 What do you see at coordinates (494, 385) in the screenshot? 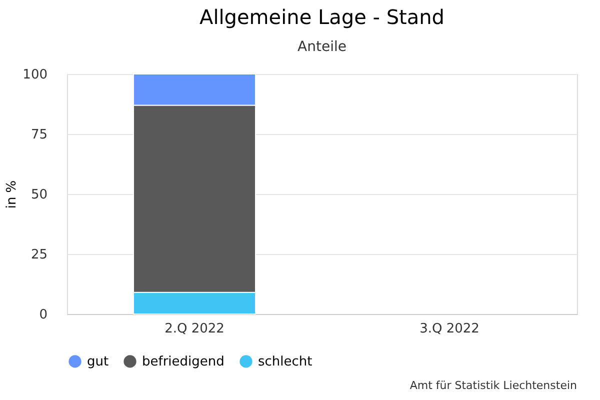
I see `text: Amt für Statistik Liechtenstein` at bounding box center [494, 385].